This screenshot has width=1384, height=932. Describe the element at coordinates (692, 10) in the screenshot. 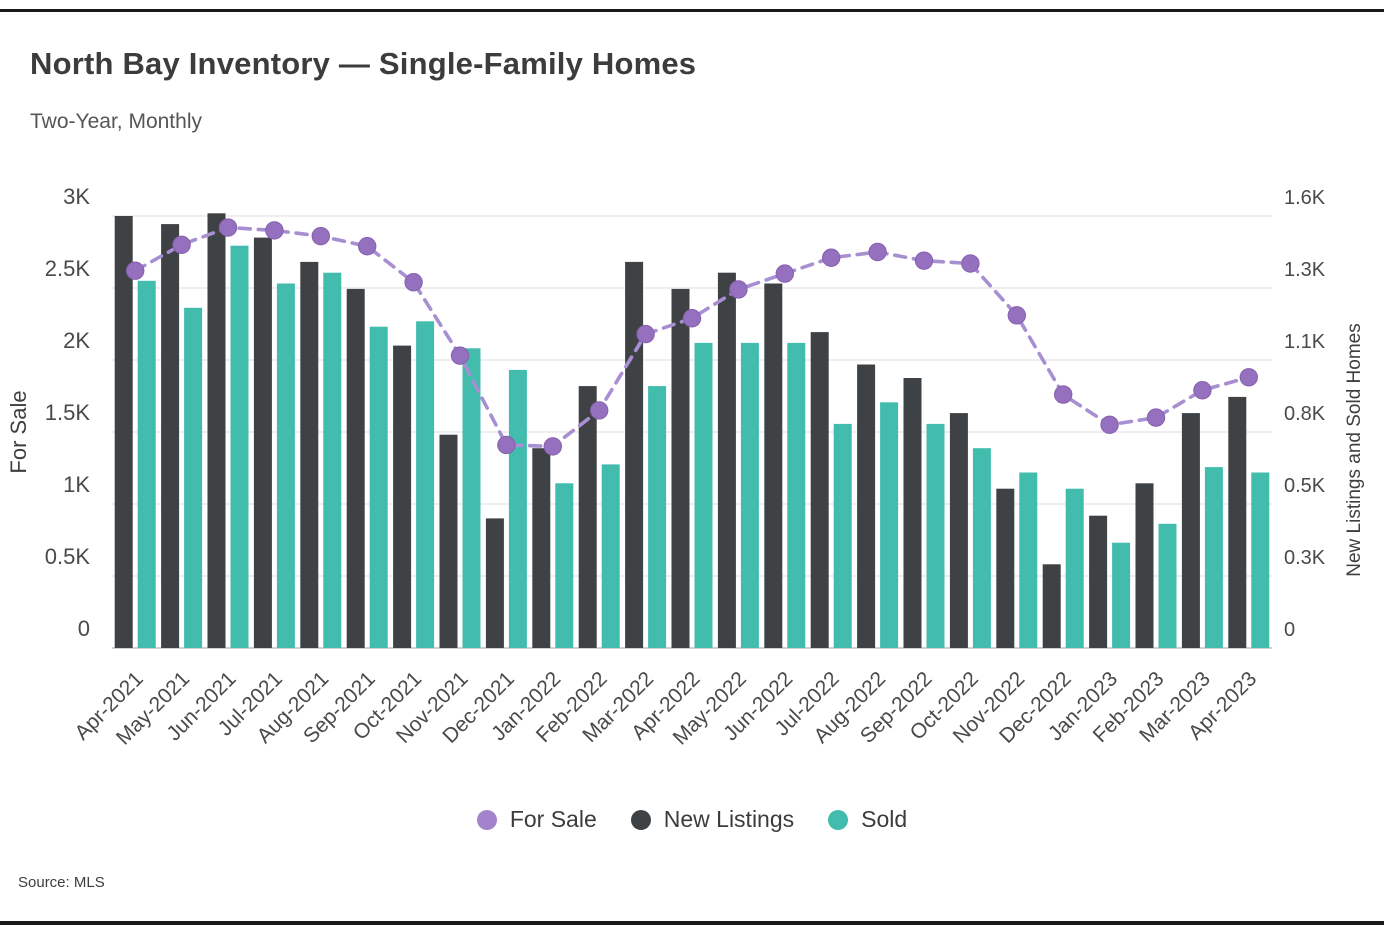

I see `top-border-rule` at that location.